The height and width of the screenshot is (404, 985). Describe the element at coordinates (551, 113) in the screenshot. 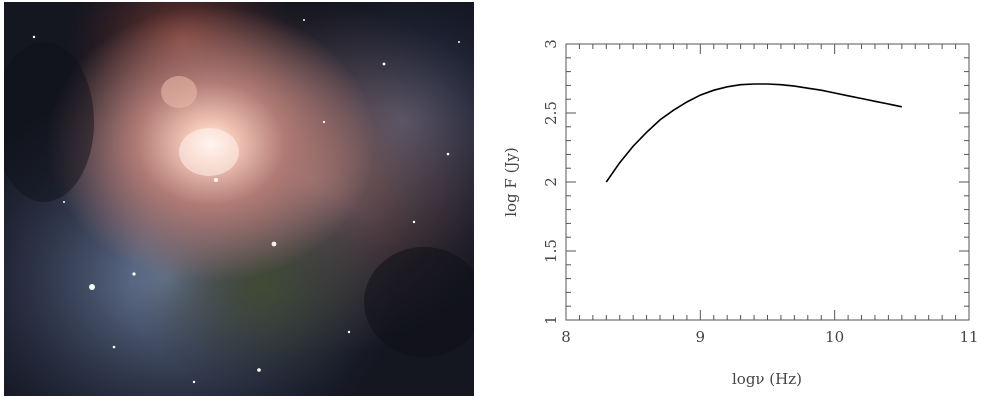

I see `y-tick-label: 2.5` at that location.